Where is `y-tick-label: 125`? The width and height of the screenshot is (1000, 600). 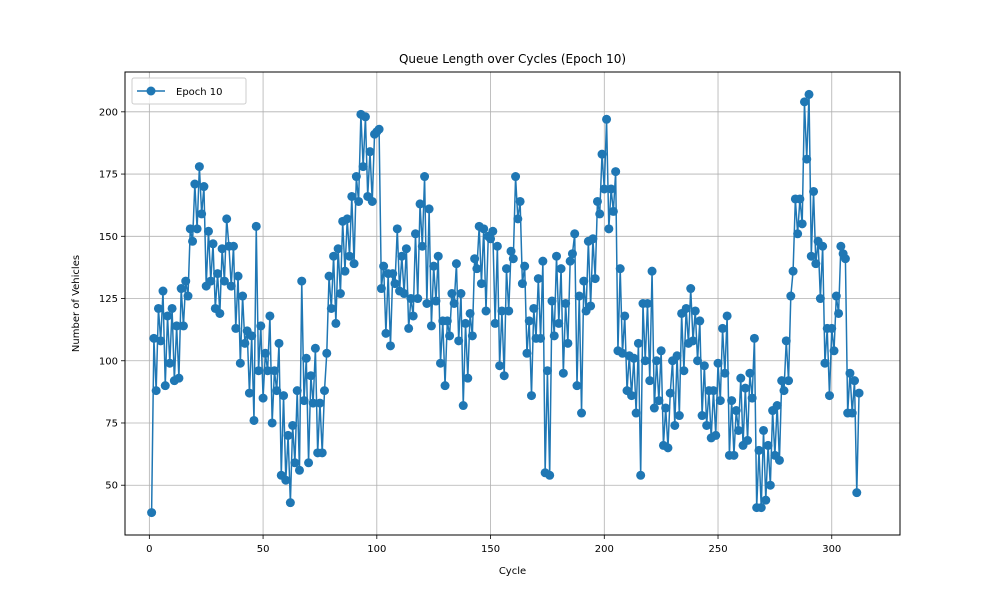
y-tick-label: 125 is located at coordinates (108, 299).